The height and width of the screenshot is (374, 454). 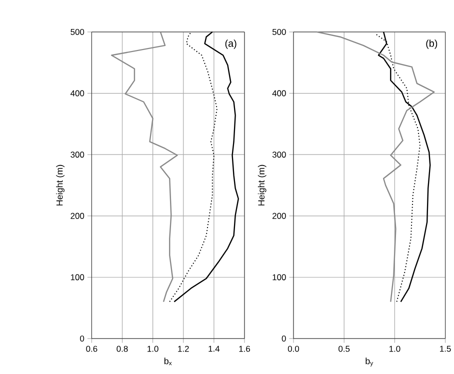 What do you see at coordinates (432, 45) in the screenshot?
I see `annotation: (b)` at bounding box center [432, 45].